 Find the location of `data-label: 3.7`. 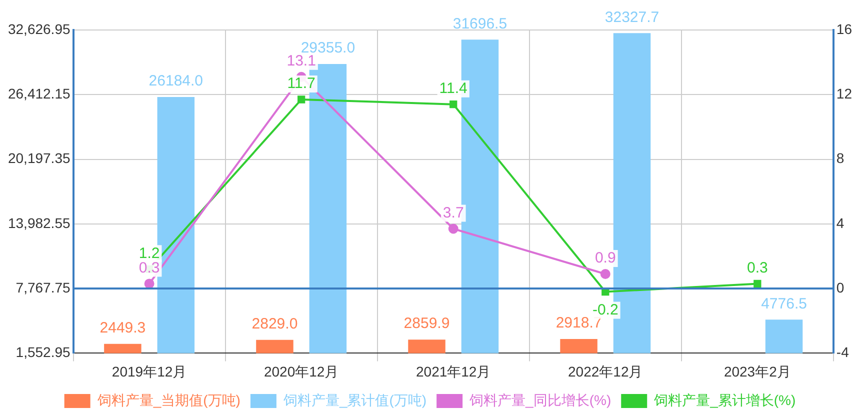

data-label: 3.7 is located at coordinates (453, 213).